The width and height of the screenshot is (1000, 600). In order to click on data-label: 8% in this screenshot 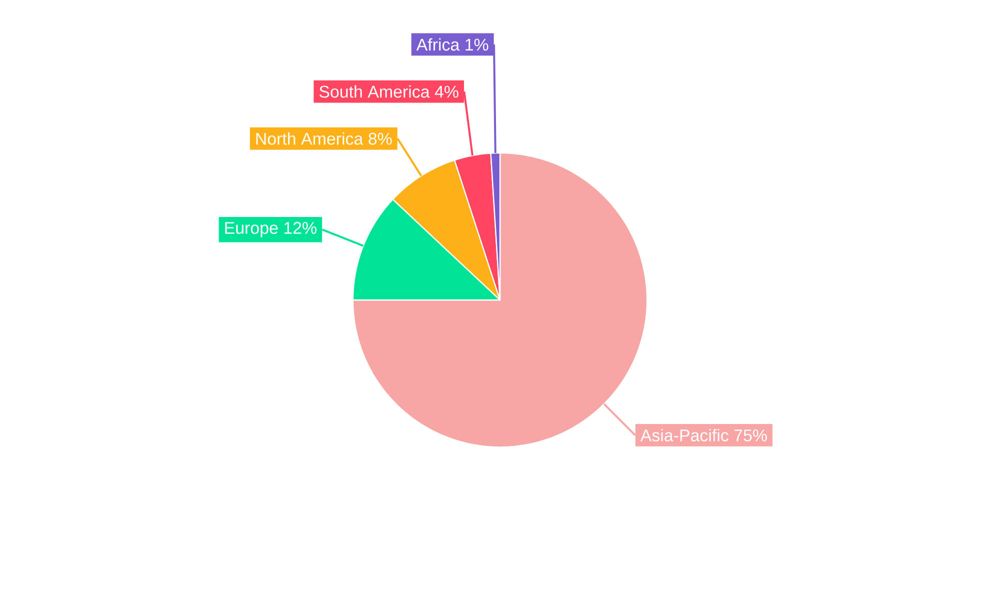, I will do `click(380, 138)`.